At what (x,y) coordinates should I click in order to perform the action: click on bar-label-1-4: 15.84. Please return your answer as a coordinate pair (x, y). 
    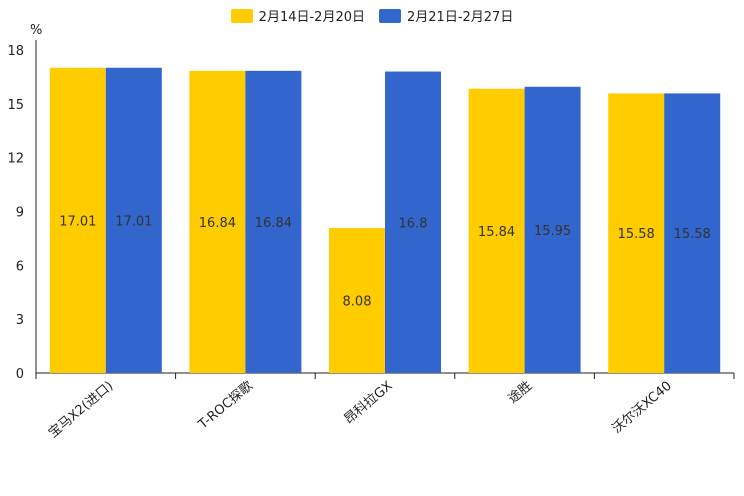
    Looking at the image, I should click on (496, 232).